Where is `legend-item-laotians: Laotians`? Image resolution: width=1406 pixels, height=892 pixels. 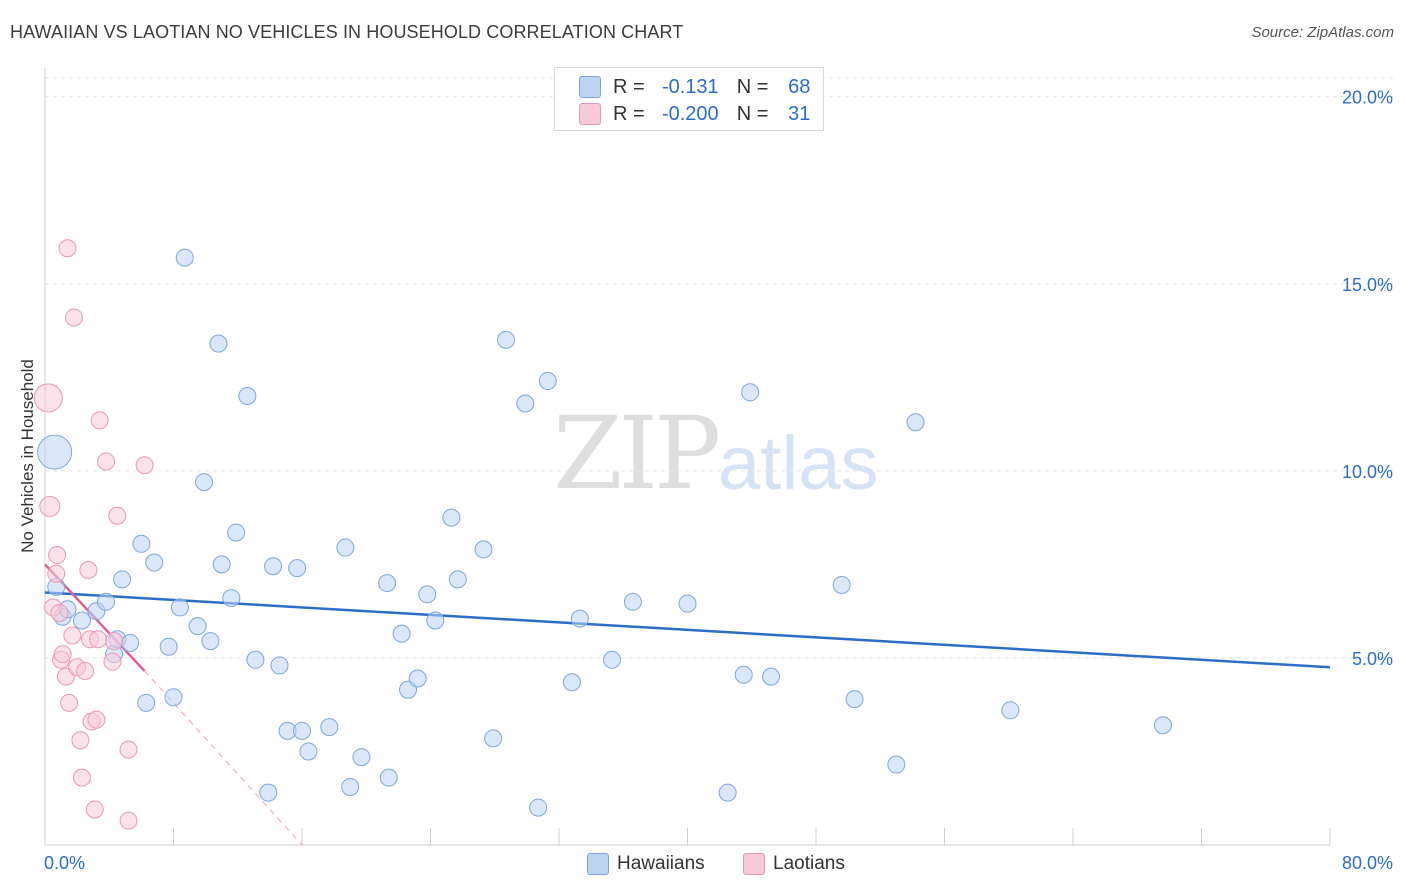
legend-item-laotians: Laotians is located at coordinates (794, 864).